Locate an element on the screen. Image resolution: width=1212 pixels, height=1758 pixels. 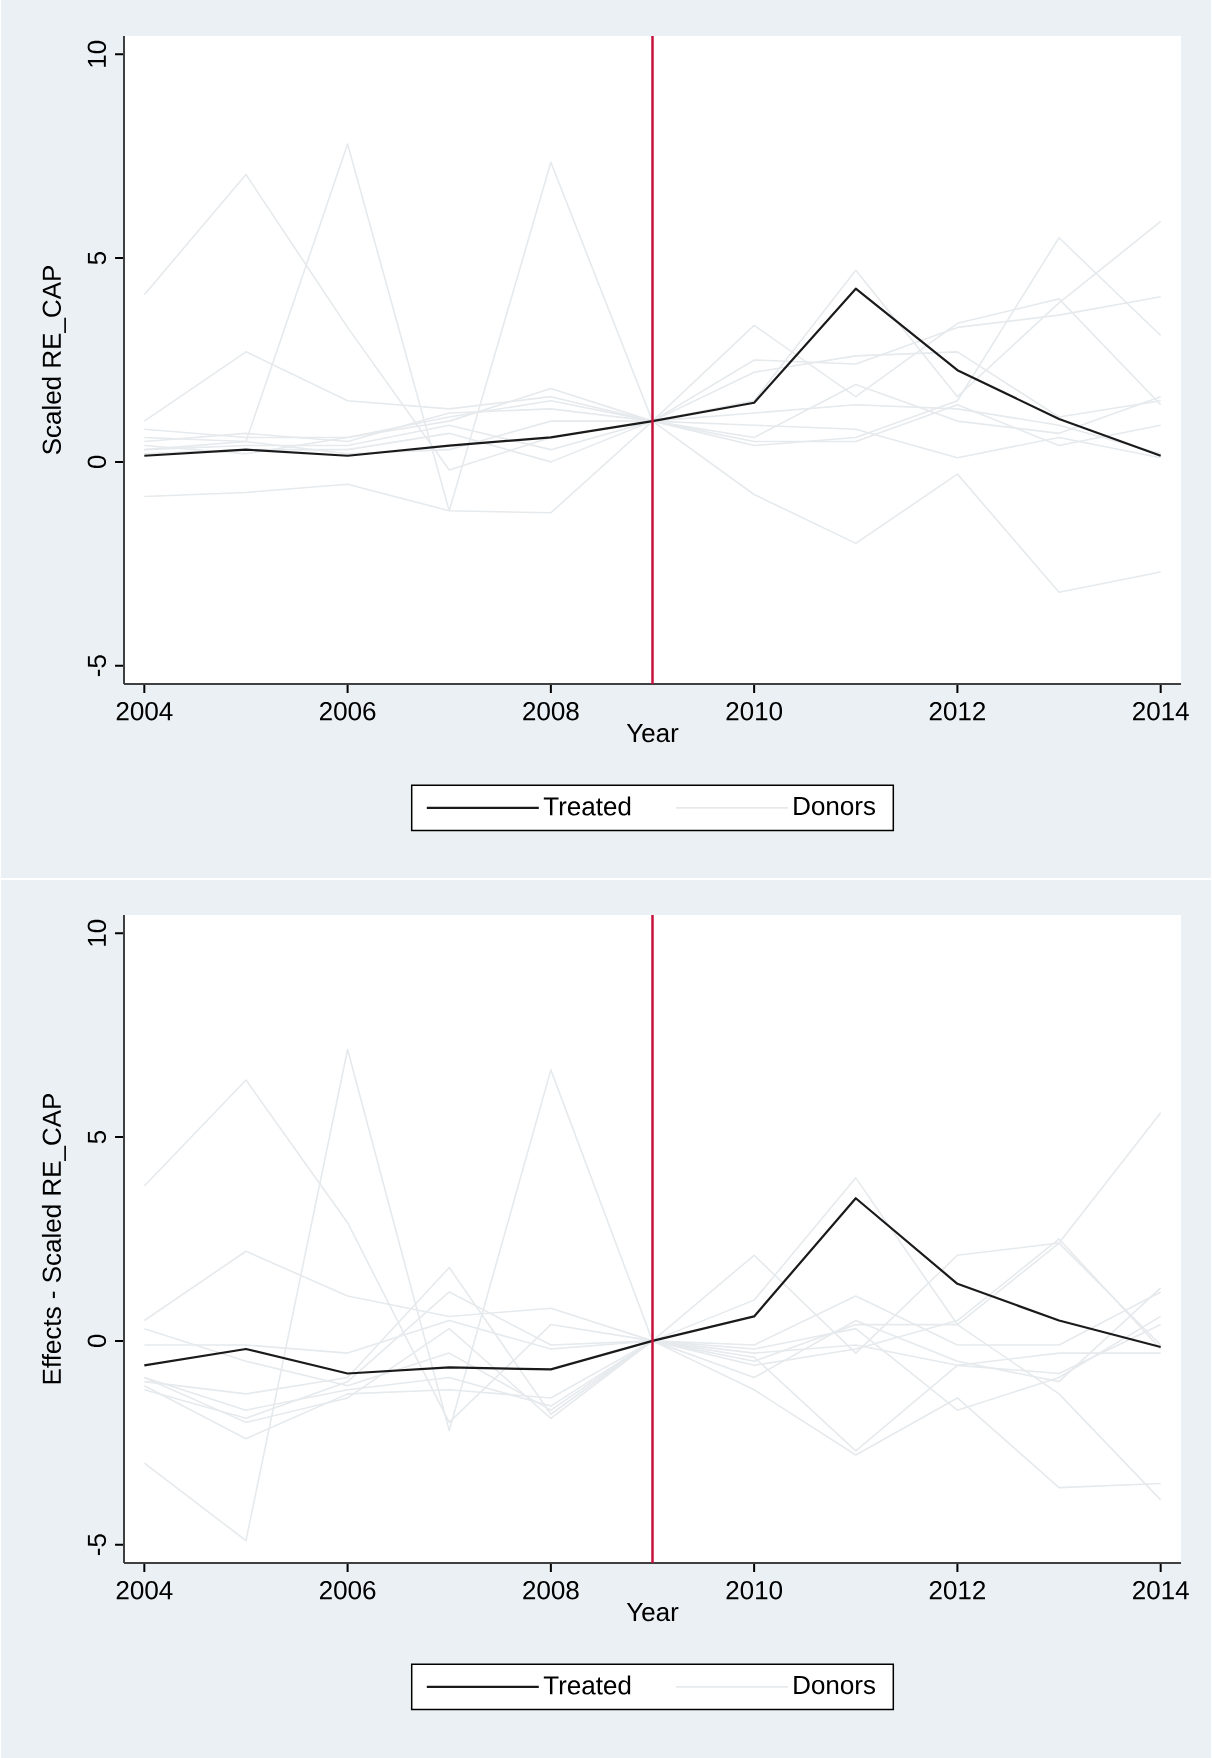
y-axis-title: Effects - Scaled RE_CAP is located at coordinates (53, 1238).